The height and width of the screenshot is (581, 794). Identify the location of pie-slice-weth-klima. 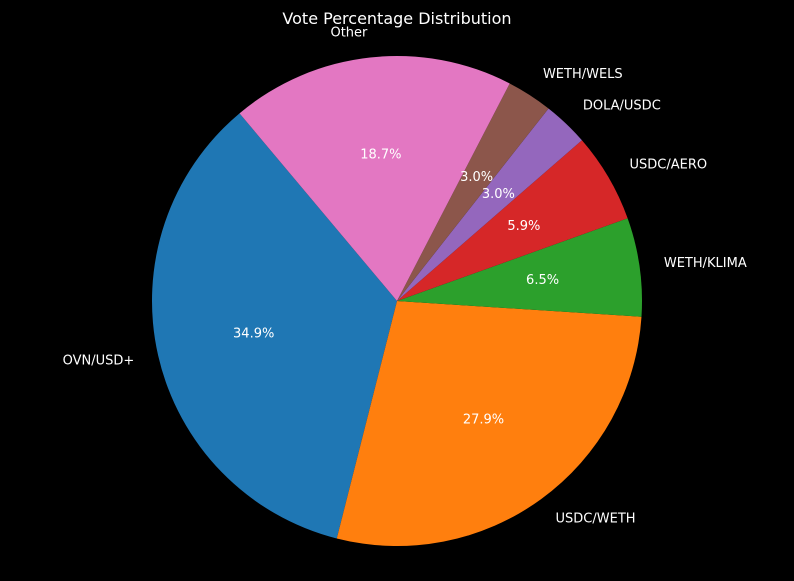
(519, 267).